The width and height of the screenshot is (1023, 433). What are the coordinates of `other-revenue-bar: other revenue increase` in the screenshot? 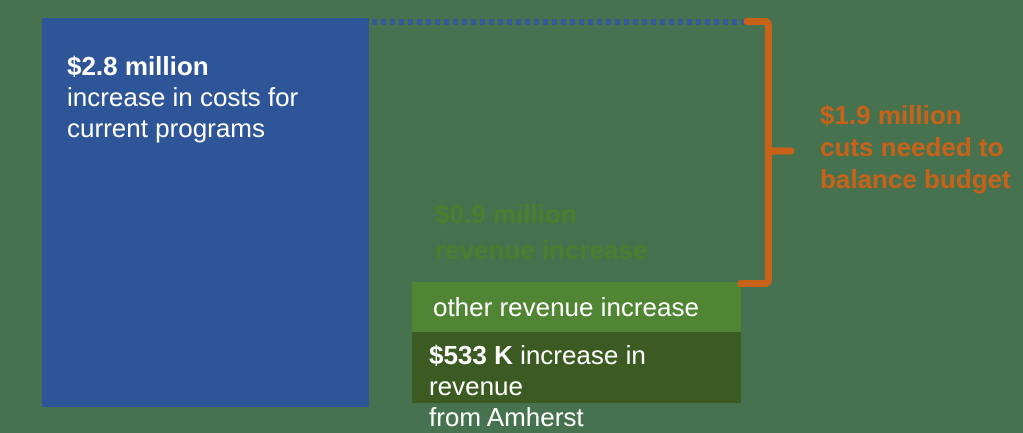 It's located at (576, 307).